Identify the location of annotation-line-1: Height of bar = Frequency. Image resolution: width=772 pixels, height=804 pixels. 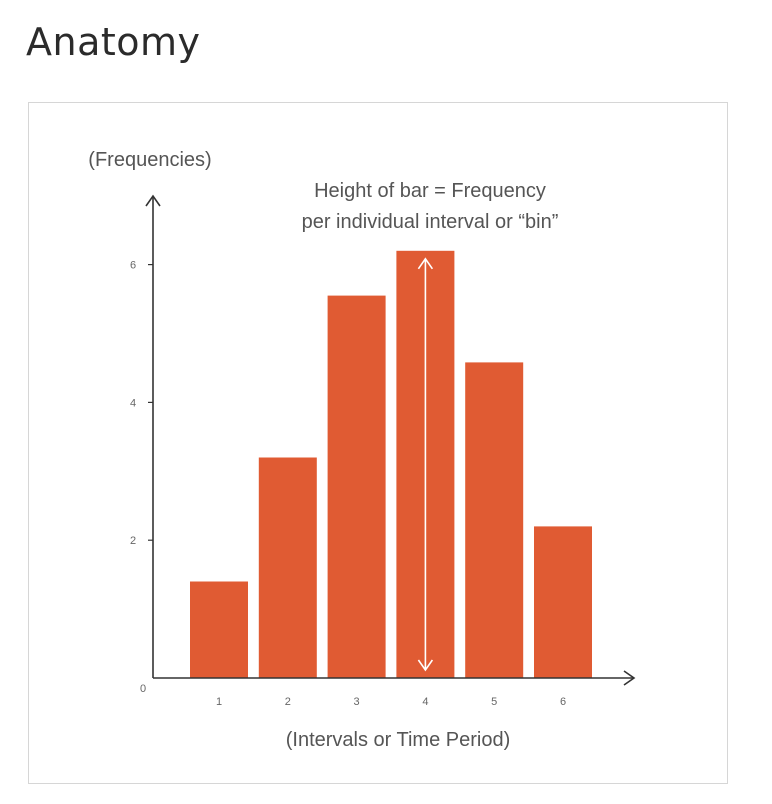
(430, 191).